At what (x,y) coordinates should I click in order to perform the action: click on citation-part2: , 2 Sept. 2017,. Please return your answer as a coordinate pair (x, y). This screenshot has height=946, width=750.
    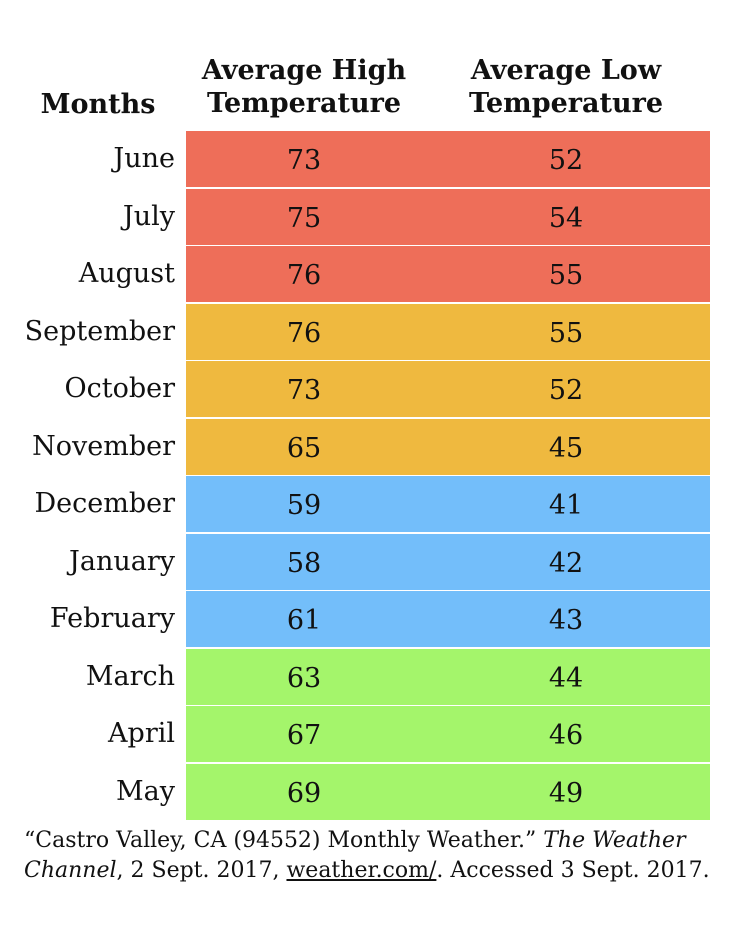
    Looking at the image, I should click on (201, 870).